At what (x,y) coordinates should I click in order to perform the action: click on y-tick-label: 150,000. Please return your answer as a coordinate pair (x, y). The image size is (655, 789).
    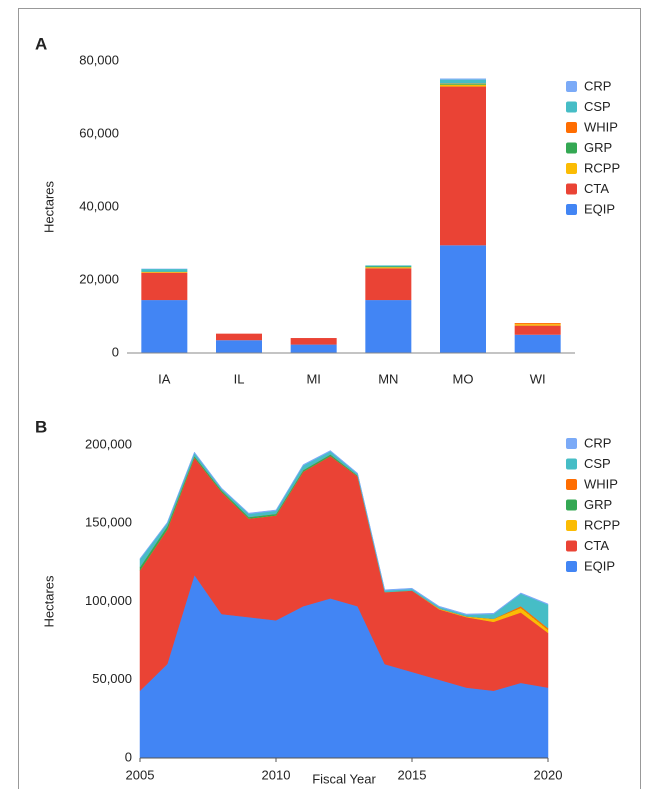
    Looking at the image, I should click on (108, 522).